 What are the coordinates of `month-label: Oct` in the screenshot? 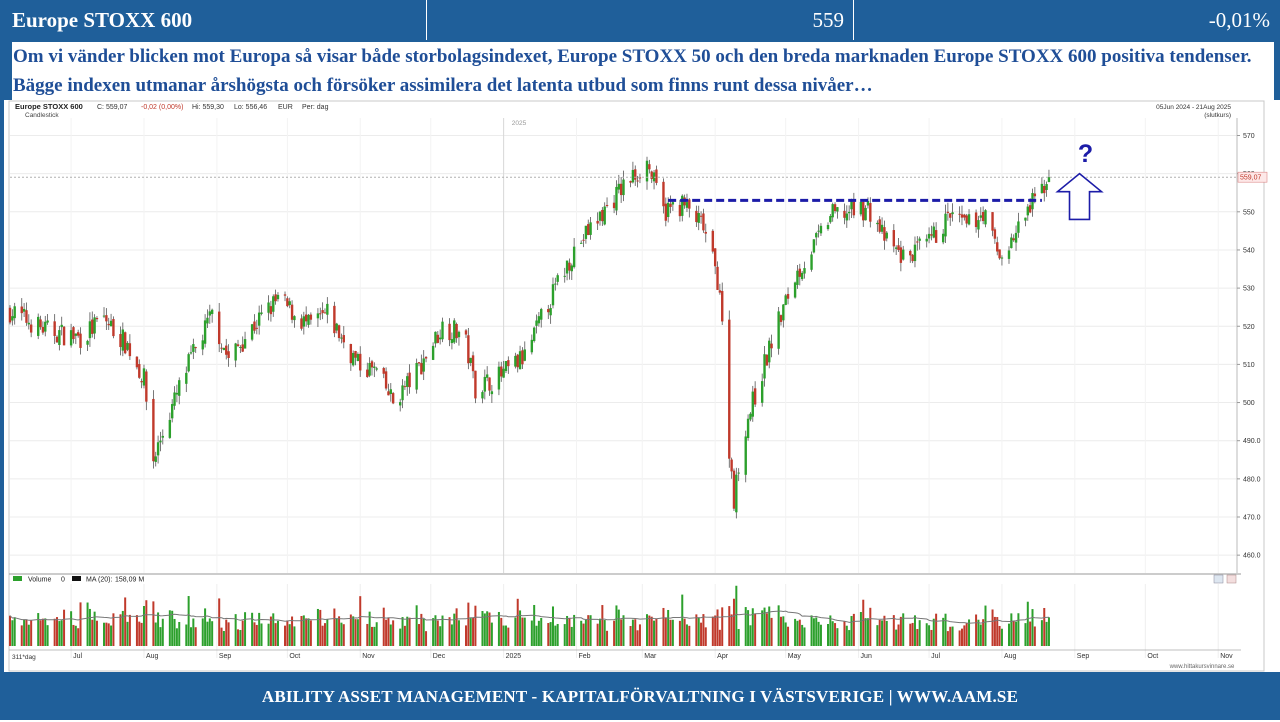 It's located at (294, 656).